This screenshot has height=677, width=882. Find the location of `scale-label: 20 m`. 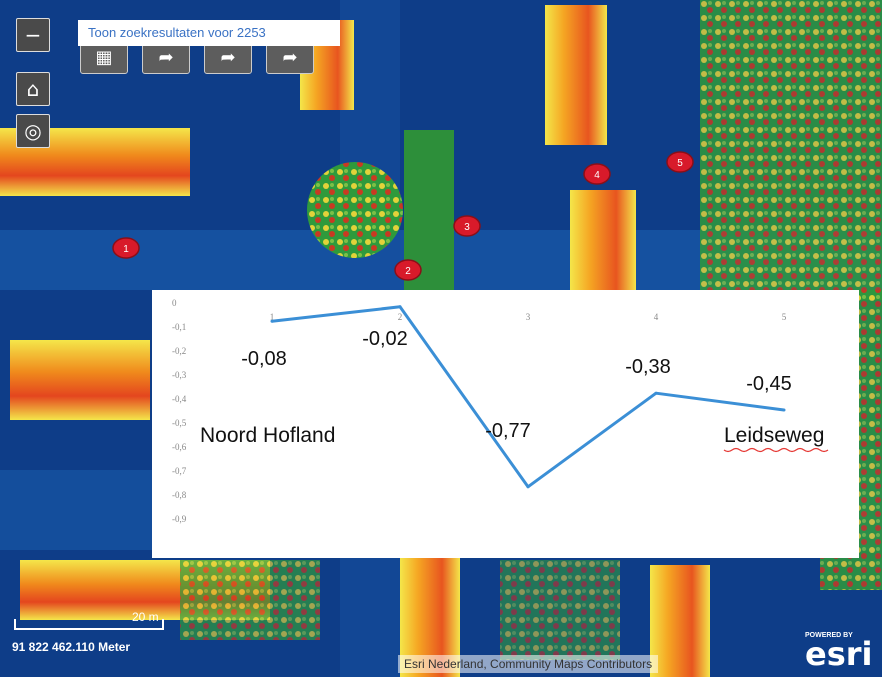

scale-label: 20 m is located at coordinates (145, 617).